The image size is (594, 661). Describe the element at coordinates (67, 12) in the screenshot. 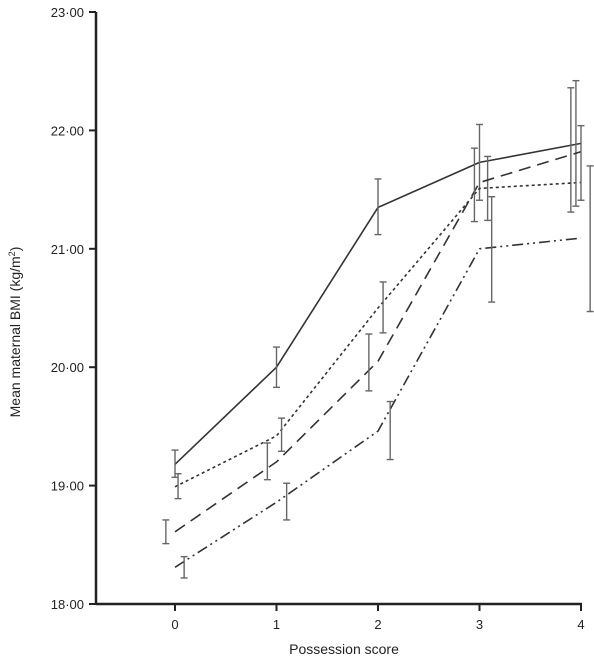

I see `y-tick-label: 23·00` at that location.